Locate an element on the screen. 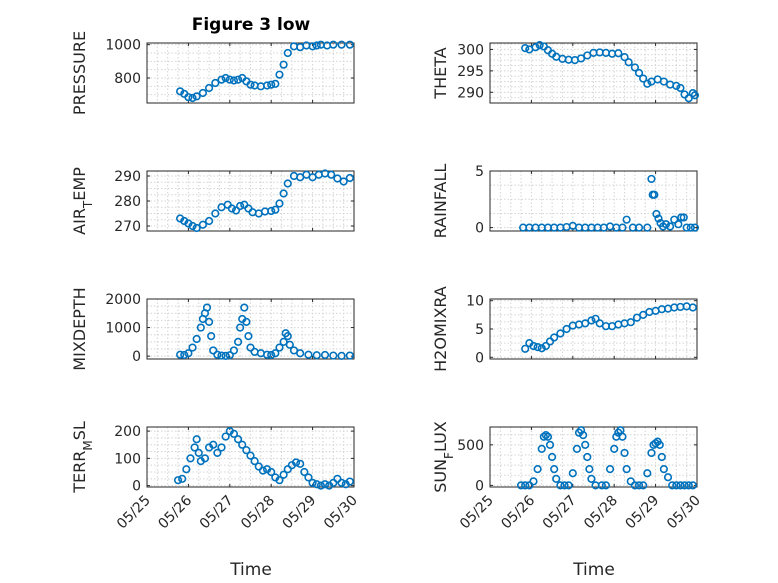  y-axis-label: THETA is located at coordinates (440, 73).